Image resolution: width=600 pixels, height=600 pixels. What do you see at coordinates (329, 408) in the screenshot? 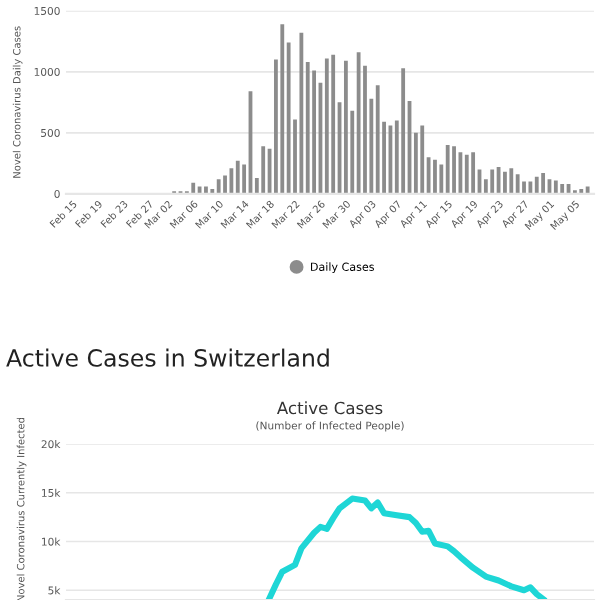
I see `chart-title: Active Cases` at bounding box center [329, 408].